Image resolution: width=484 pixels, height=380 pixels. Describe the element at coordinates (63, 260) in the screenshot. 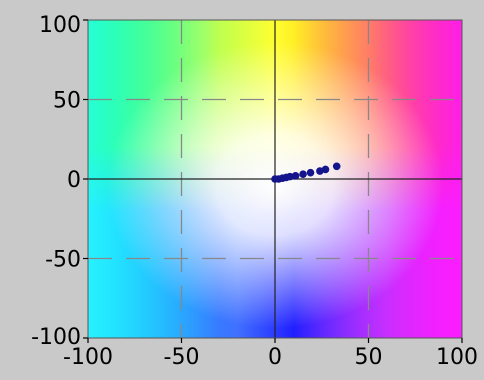

I see `y-tick-label: -50` at that location.